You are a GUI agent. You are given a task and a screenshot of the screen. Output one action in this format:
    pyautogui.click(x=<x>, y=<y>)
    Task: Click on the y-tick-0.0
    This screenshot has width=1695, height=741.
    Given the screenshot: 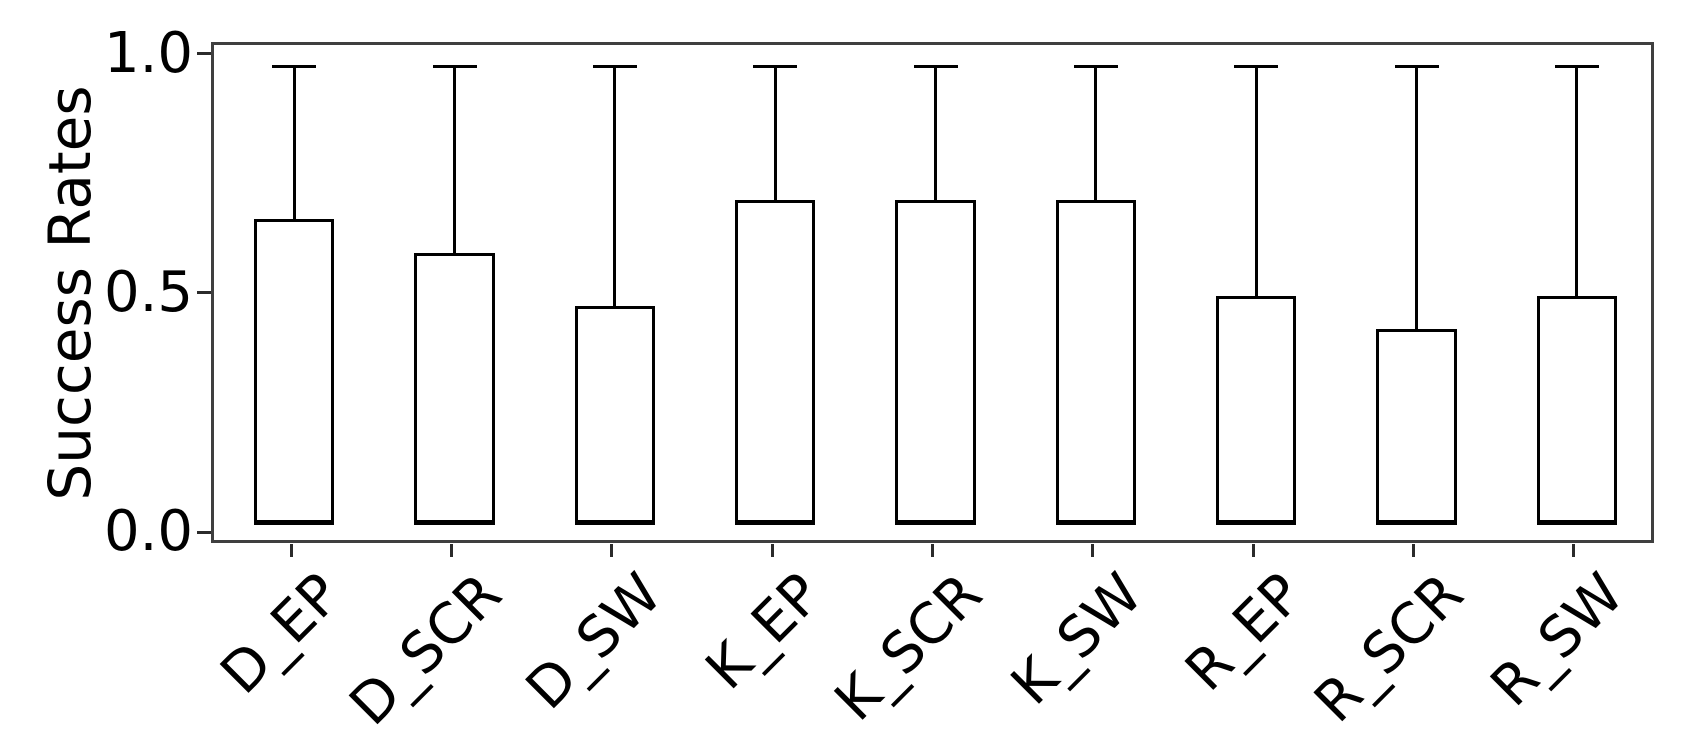 What is the action you would take?
    pyautogui.click(x=204, y=532)
    